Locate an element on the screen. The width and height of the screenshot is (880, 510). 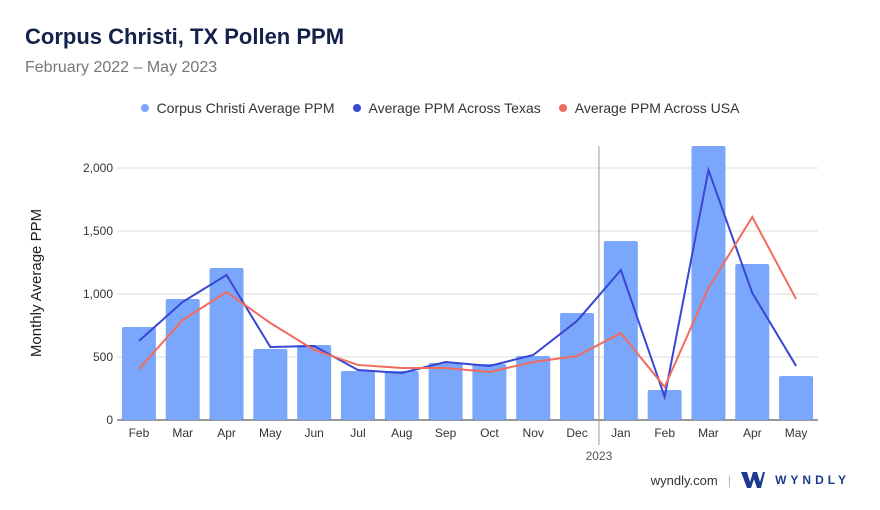
chart-title: Corpus Christi, TX Pollen PPM is located at coordinates (185, 36).